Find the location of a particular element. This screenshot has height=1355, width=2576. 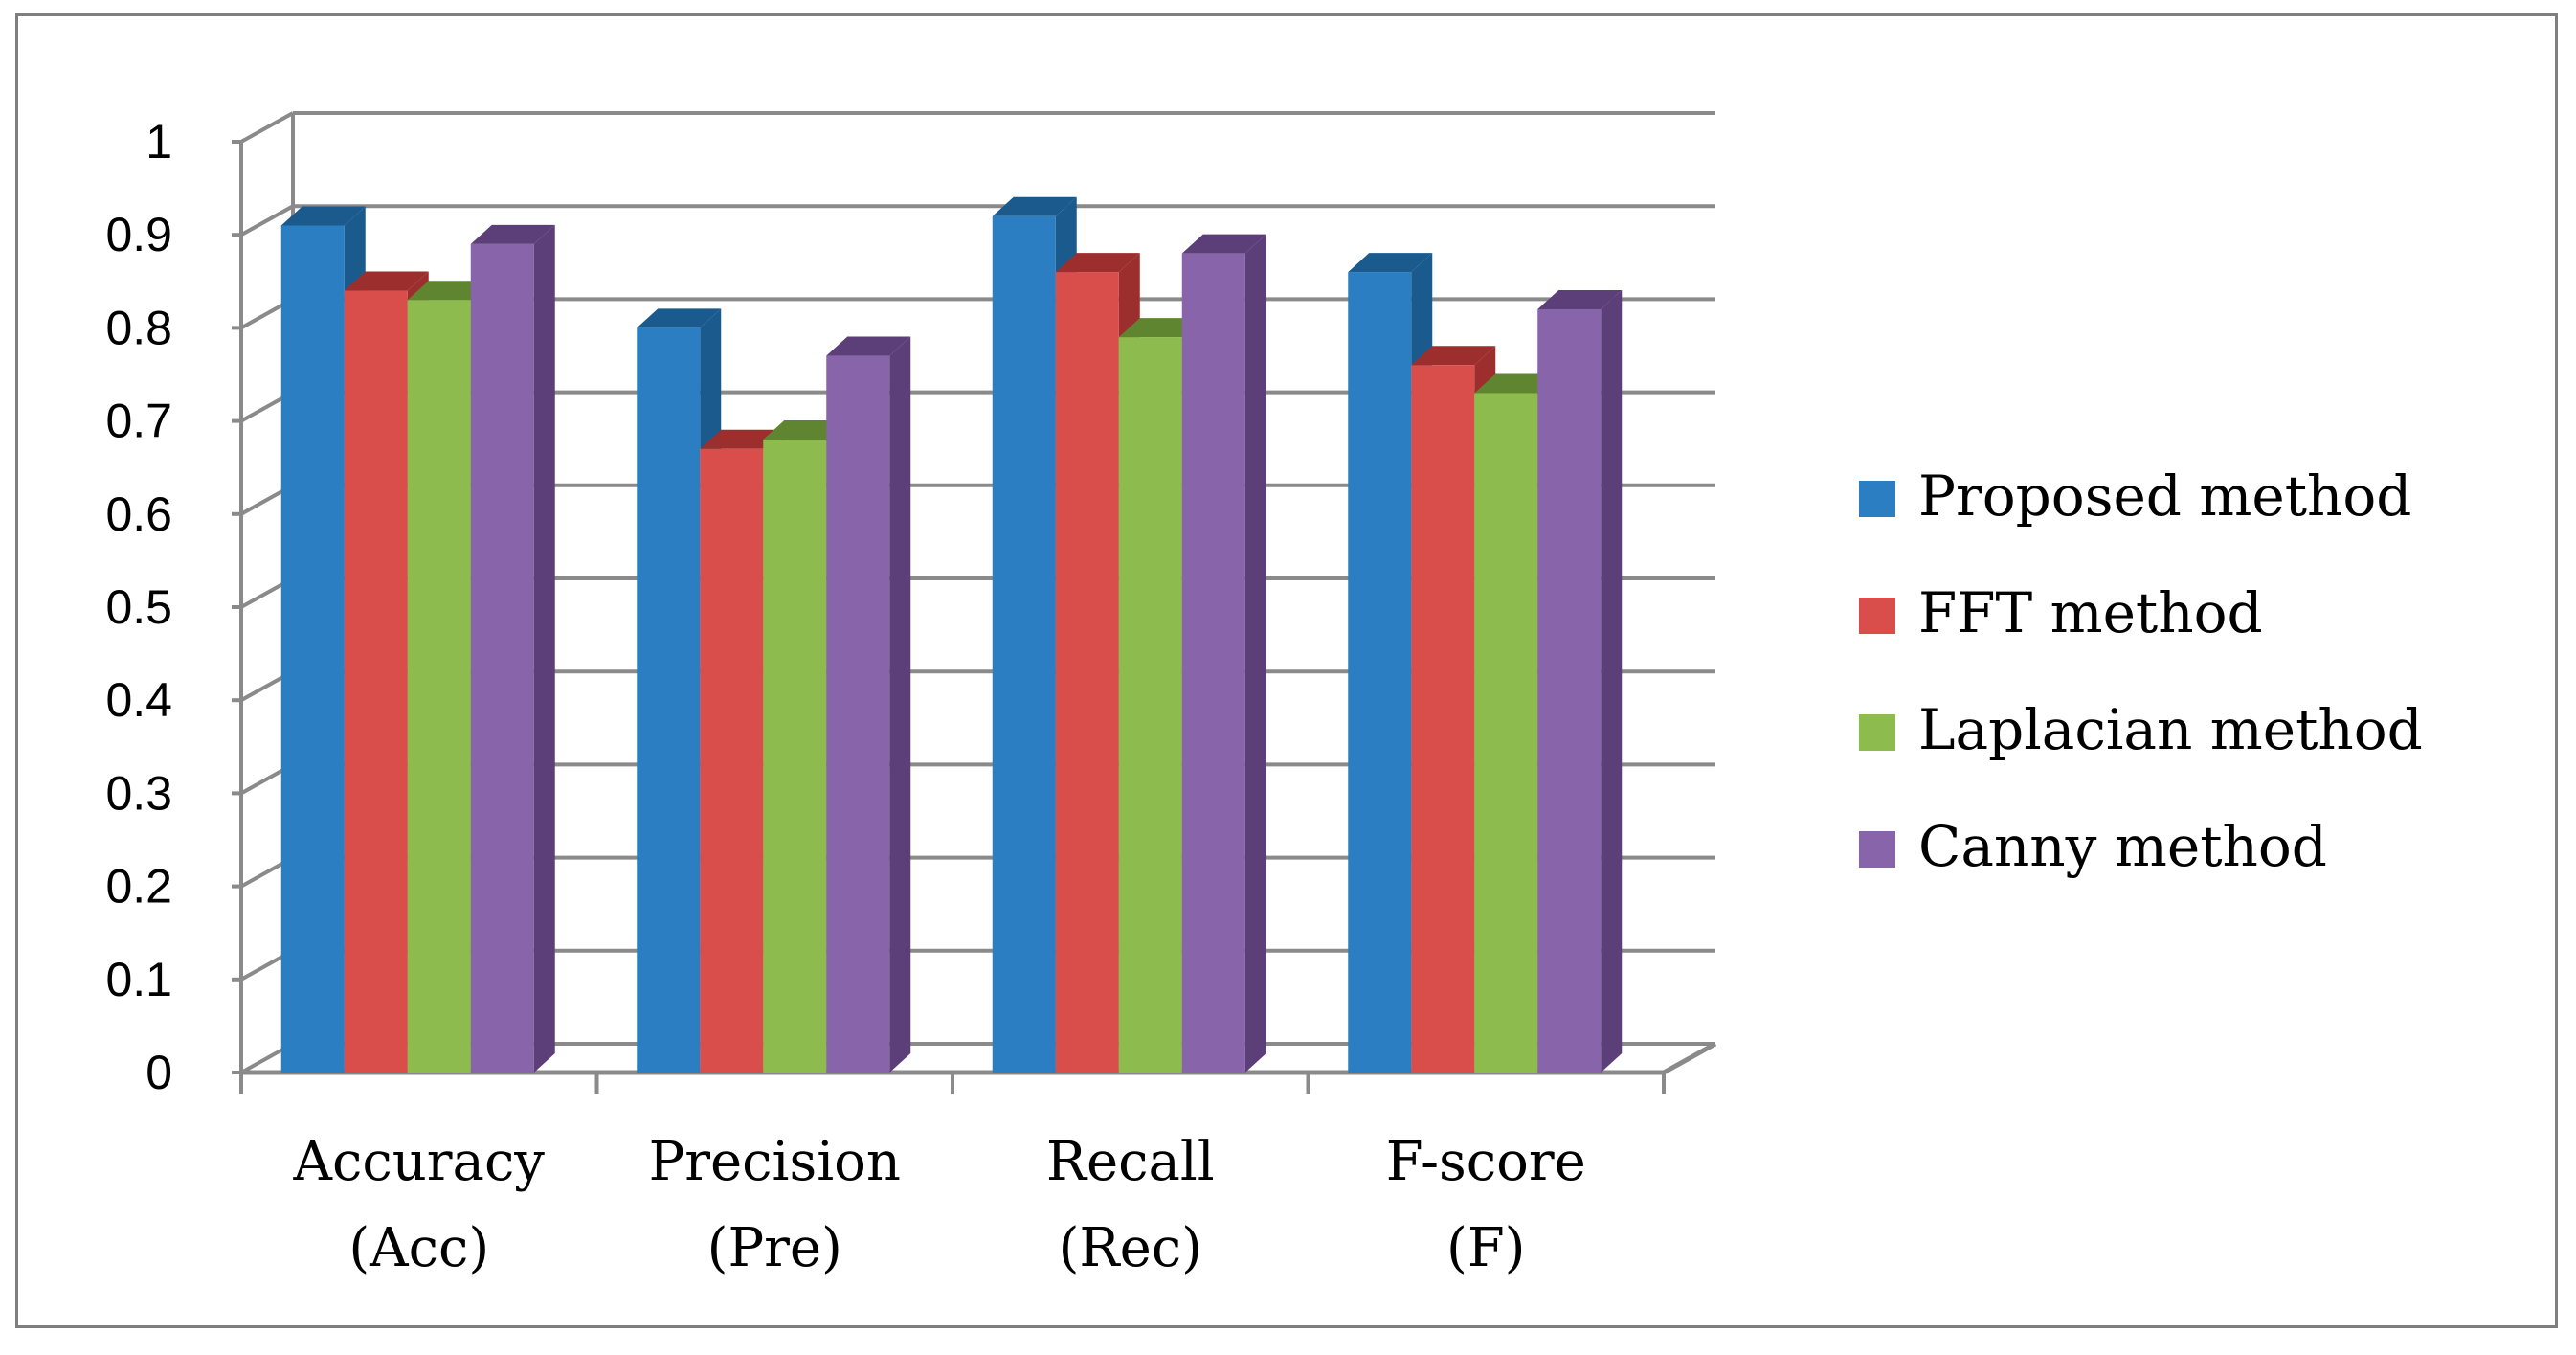

y-tick-label: 0.4 is located at coordinates (138, 700).